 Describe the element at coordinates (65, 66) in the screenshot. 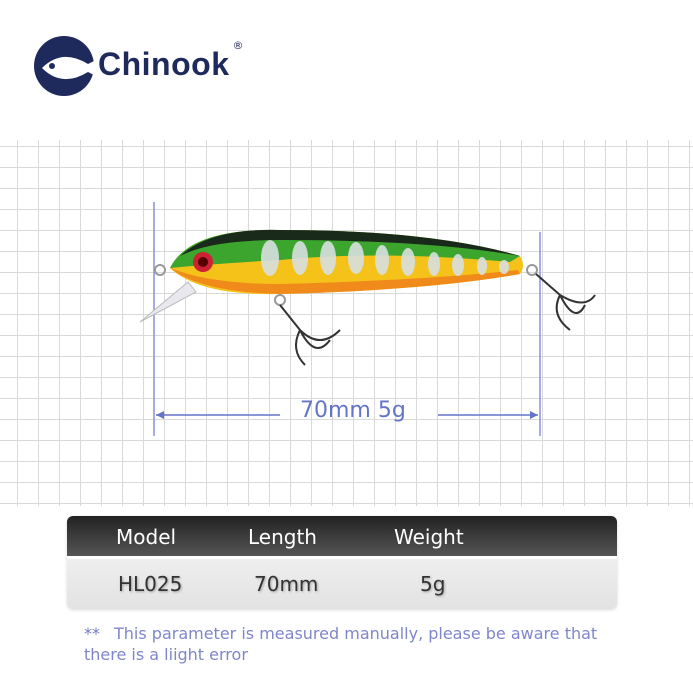

I see `fish-logo-icon` at that location.